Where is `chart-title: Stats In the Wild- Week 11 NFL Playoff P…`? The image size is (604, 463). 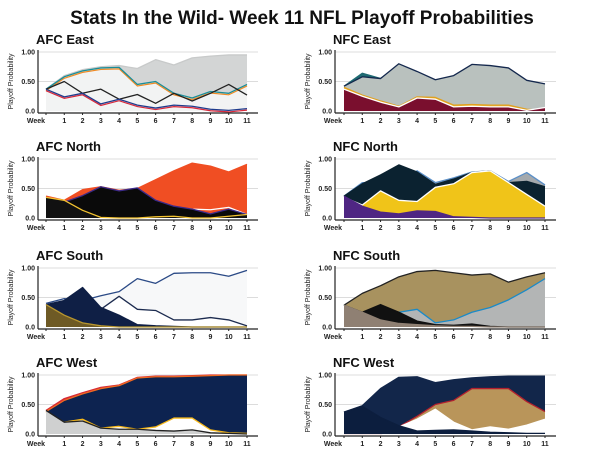 chart-title: Stats In the Wild- Week 11 NFL Playoff P… is located at coordinates (302, 18).